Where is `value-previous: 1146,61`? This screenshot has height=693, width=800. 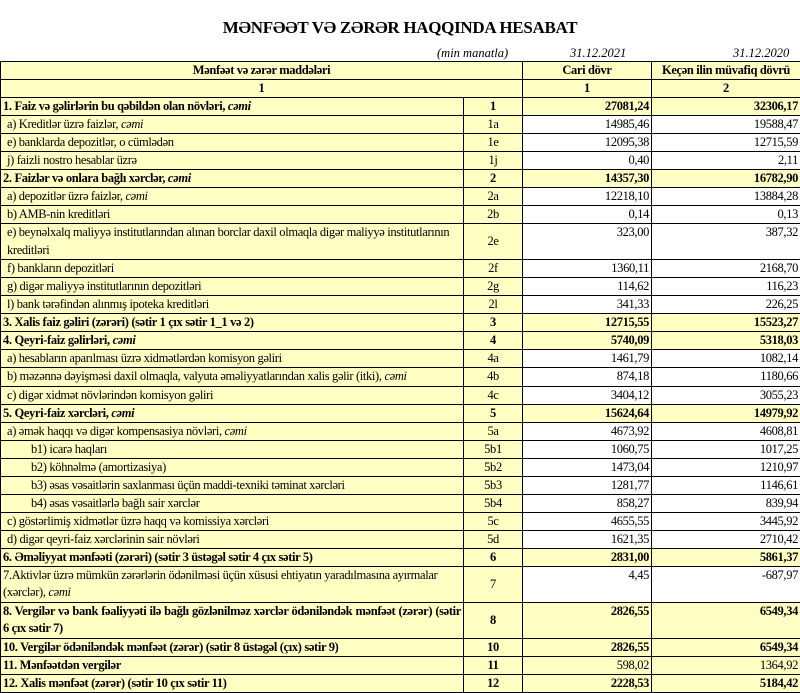
value-previous: 1146,61 is located at coordinates (726, 485).